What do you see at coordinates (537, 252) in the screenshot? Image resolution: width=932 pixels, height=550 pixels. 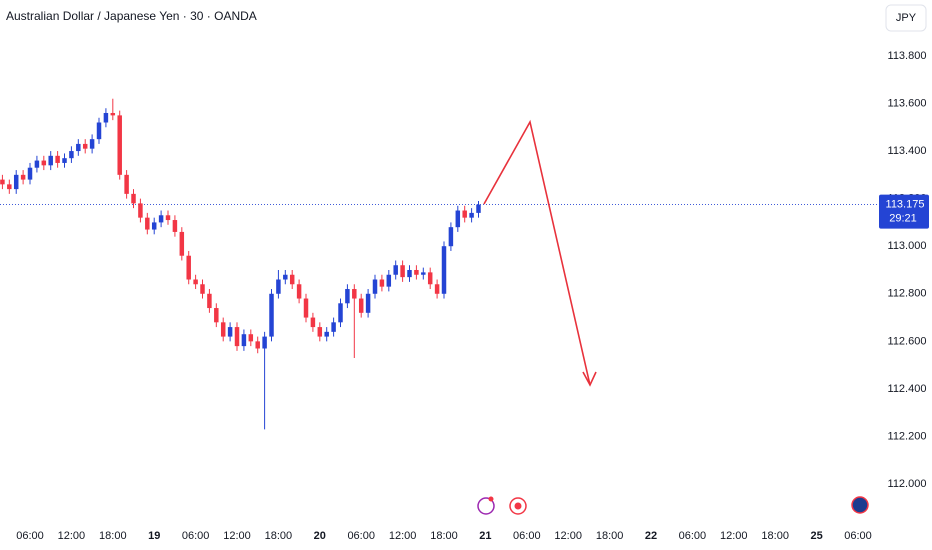 I see `drawn-arrow` at bounding box center [537, 252].